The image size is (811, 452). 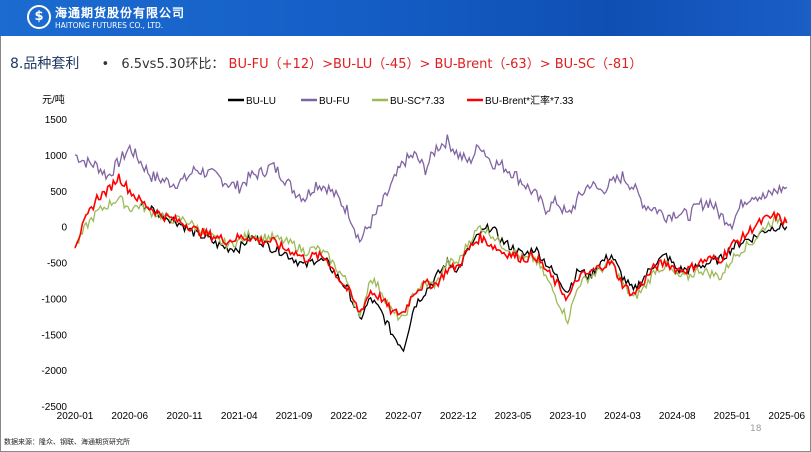 I want to click on x-tick-label: 2023-10, so click(x=567, y=416).